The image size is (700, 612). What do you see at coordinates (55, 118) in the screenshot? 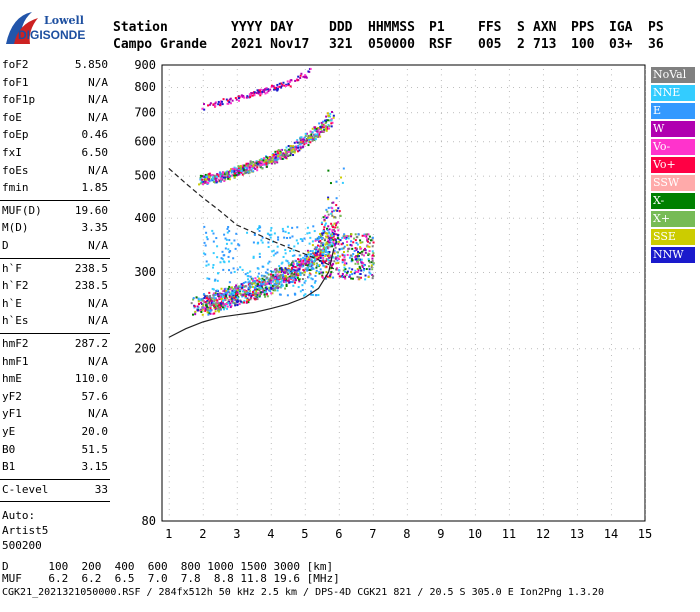
I see `param-row-g1-3: foE N/A` at bounding box center [55, 118].